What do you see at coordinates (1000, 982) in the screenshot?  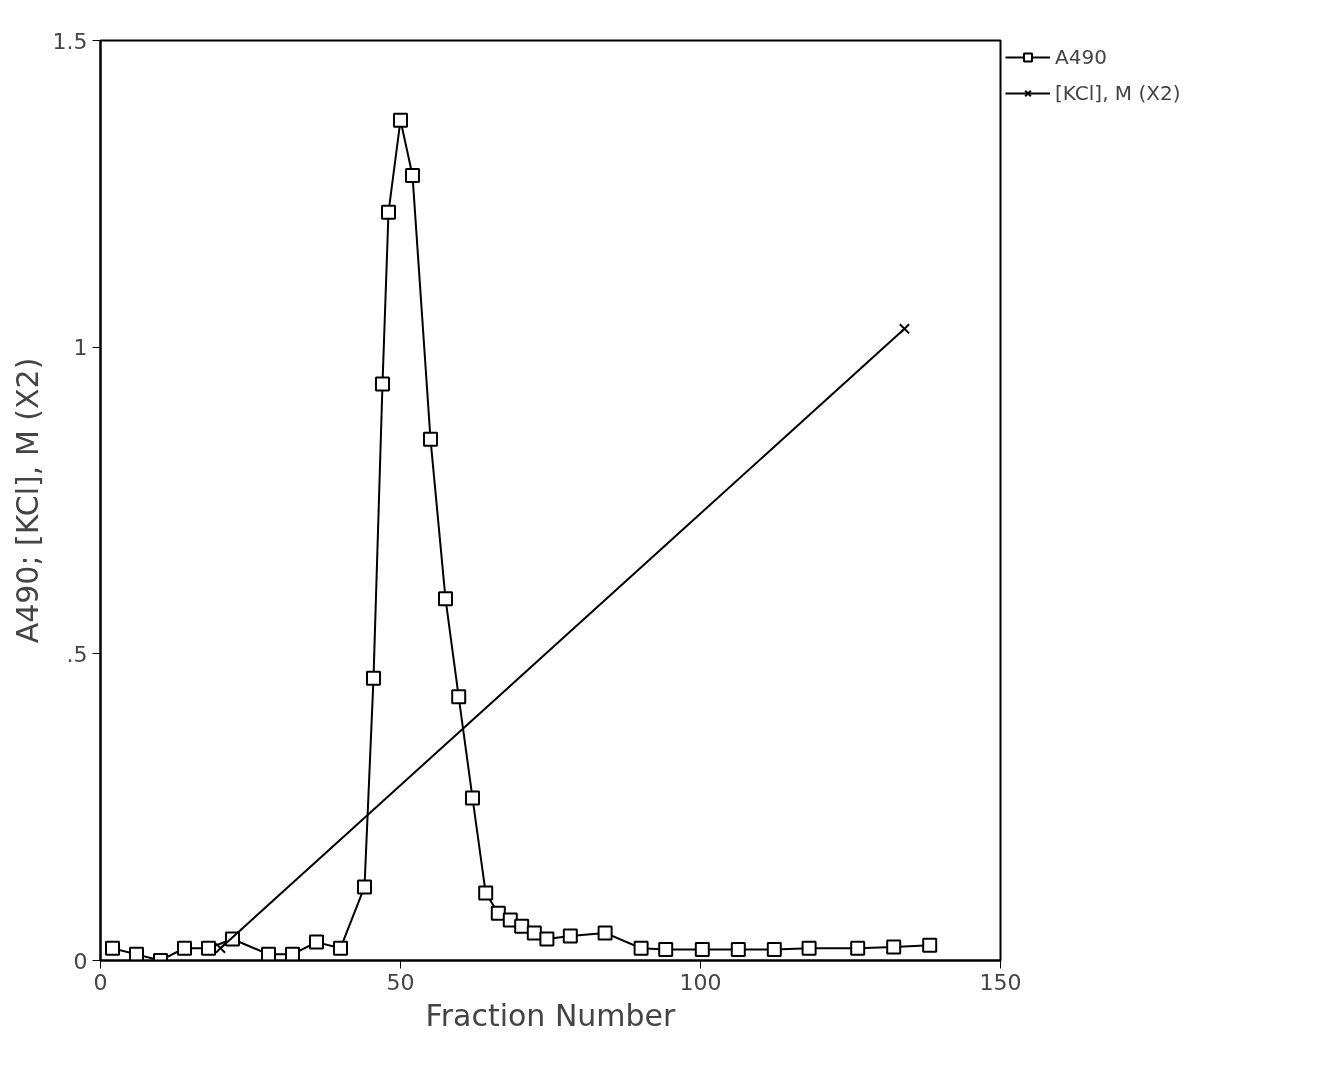 I see `x-tick-label: 150` at bounding box center [1000, 982].